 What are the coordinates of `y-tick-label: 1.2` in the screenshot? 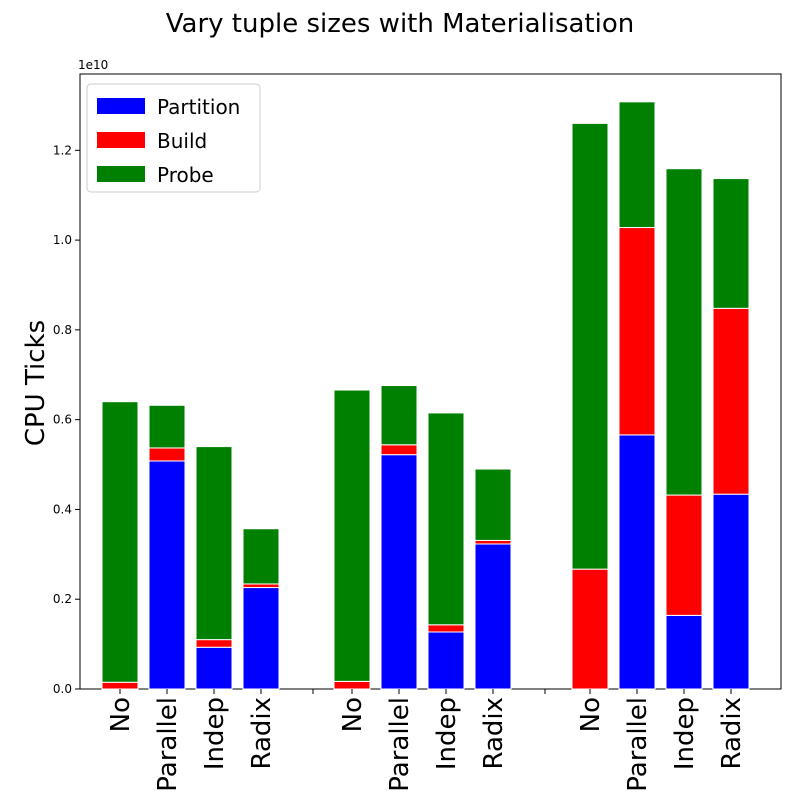 It's located at (62, 150).